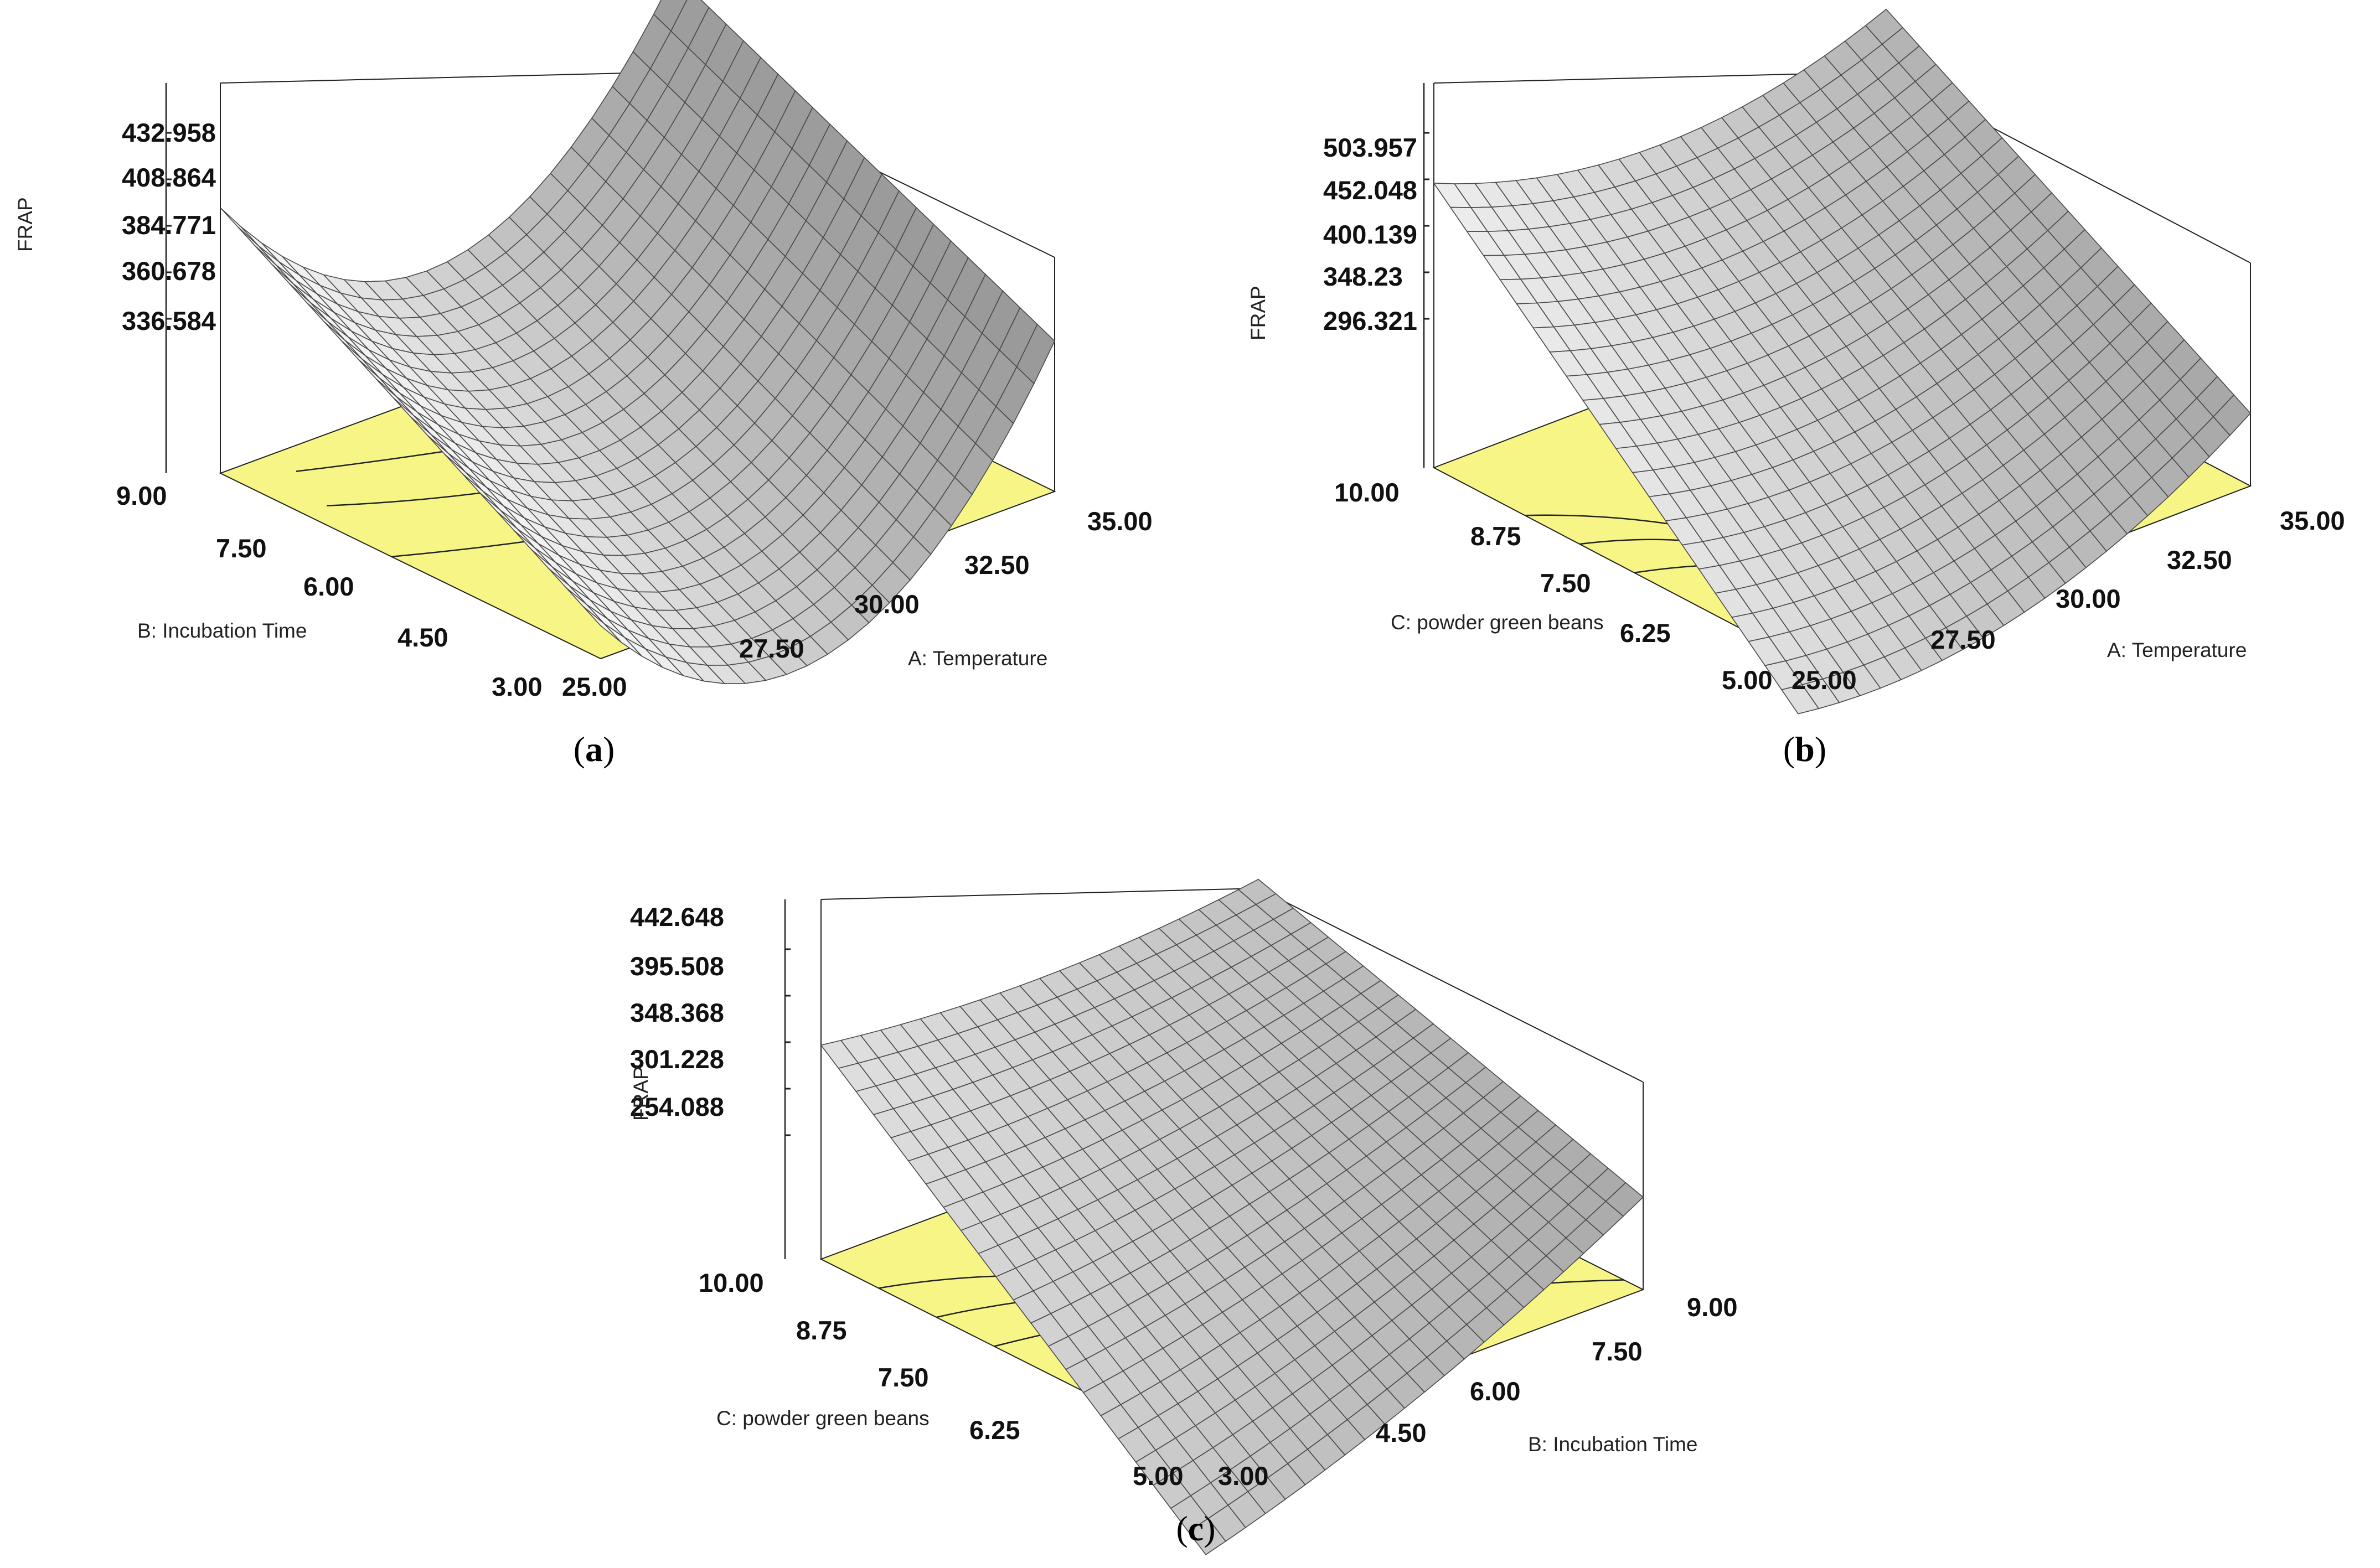  What do you see at coordinates (222, 630) in the screenshot?
I see `panel-a-y-label: B: Incubation Time` at bounding box center [222, 630].